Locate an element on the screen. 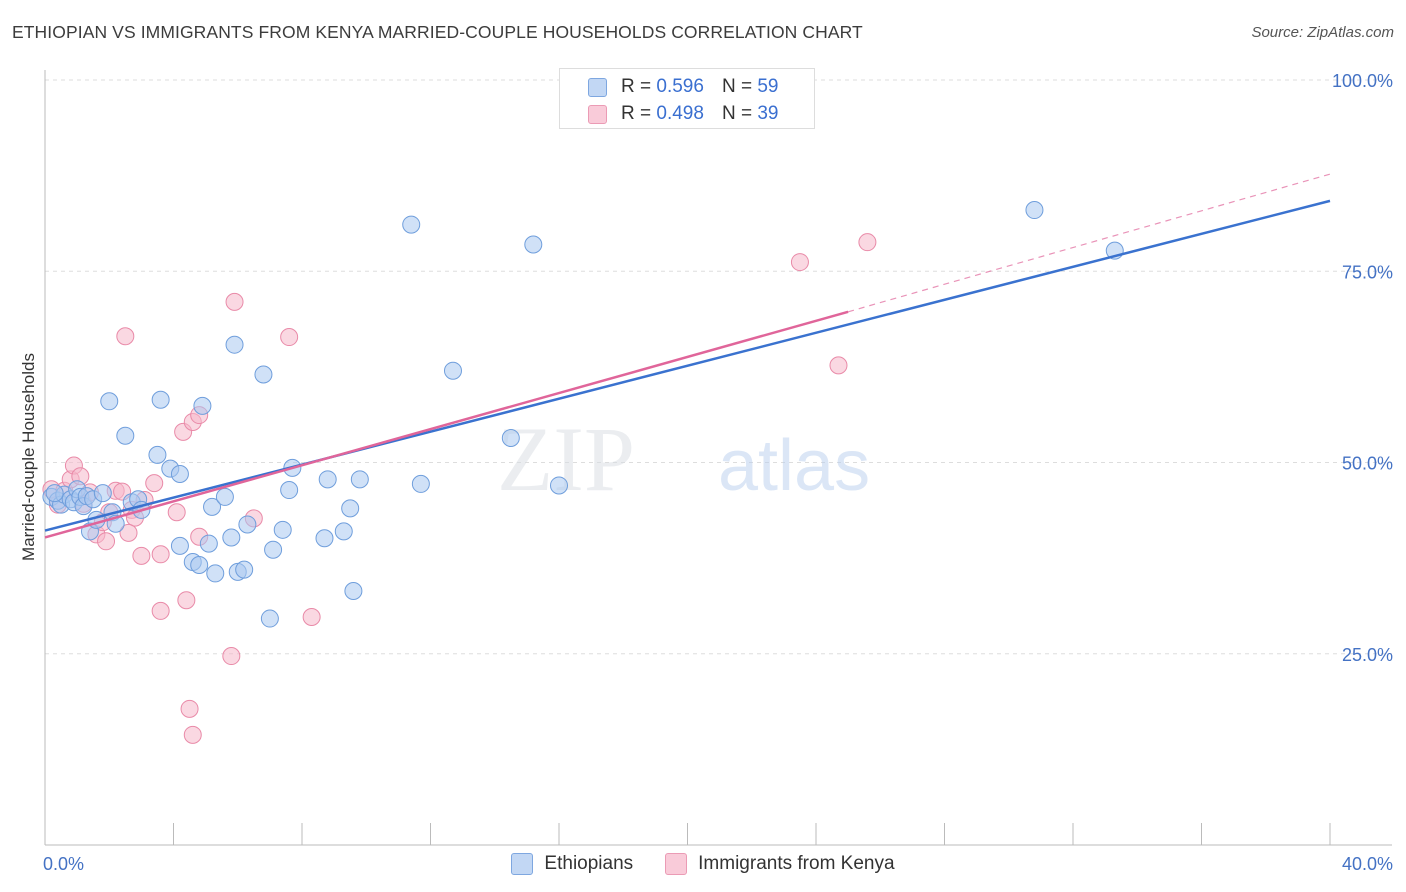  y-tick-label: 75.0% is located at coordinates (1367, 272).